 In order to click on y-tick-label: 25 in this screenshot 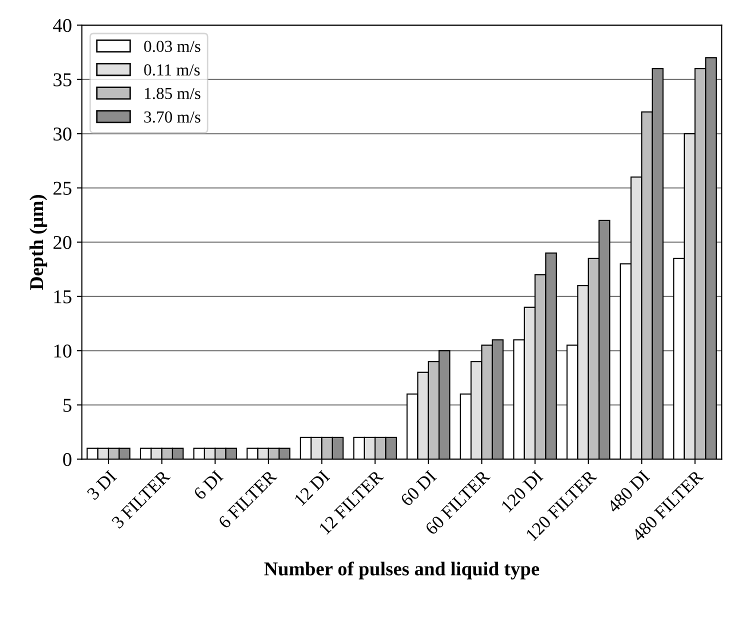, I will do `click(63, 188)`.